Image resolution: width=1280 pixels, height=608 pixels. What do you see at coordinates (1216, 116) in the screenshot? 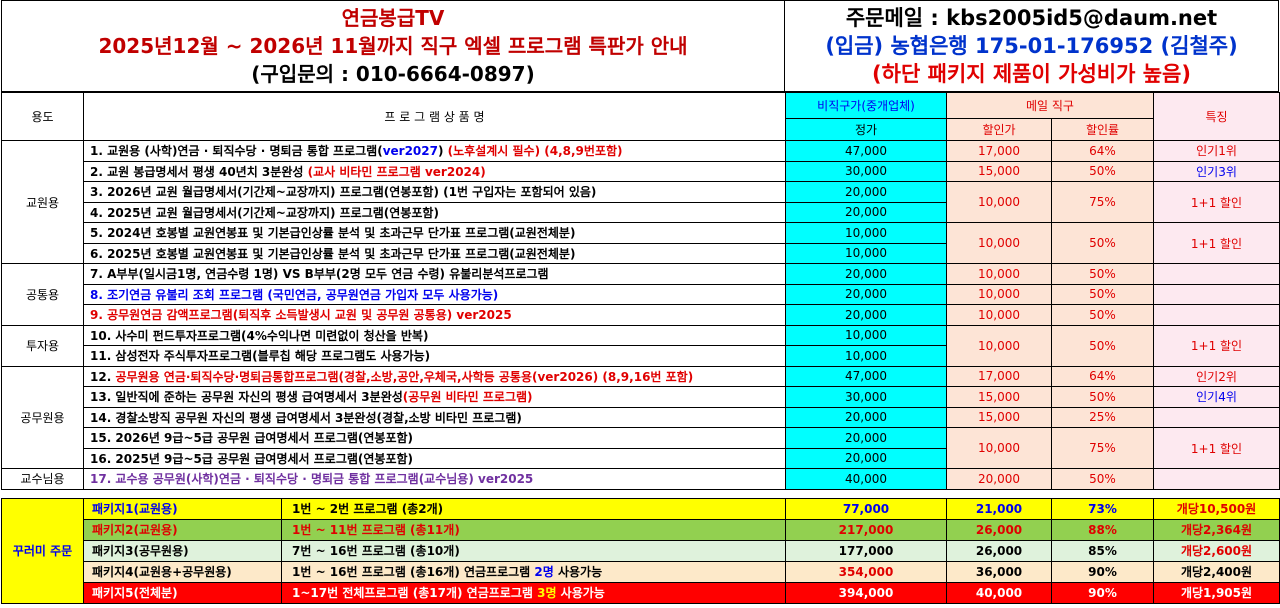
I see `column-header: 특징` at bounding box center [1216, 116].